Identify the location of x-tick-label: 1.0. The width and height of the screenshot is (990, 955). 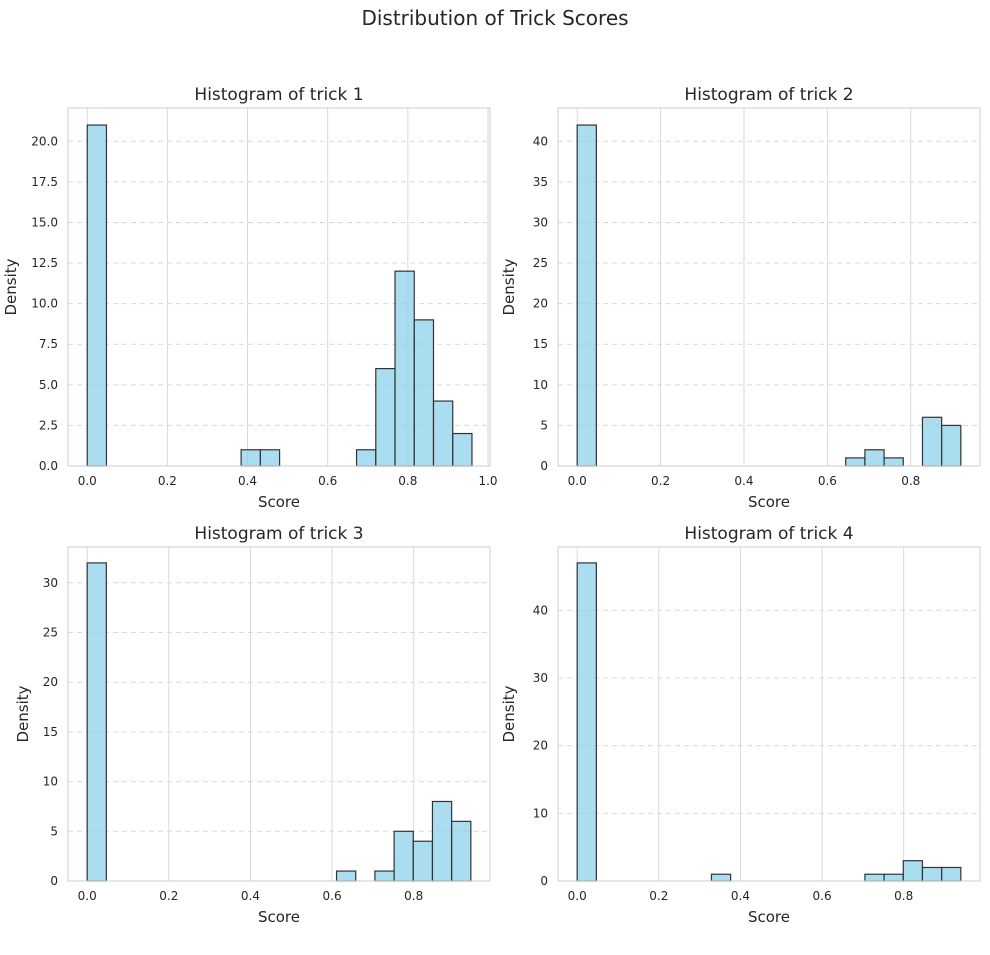
(487, 481).